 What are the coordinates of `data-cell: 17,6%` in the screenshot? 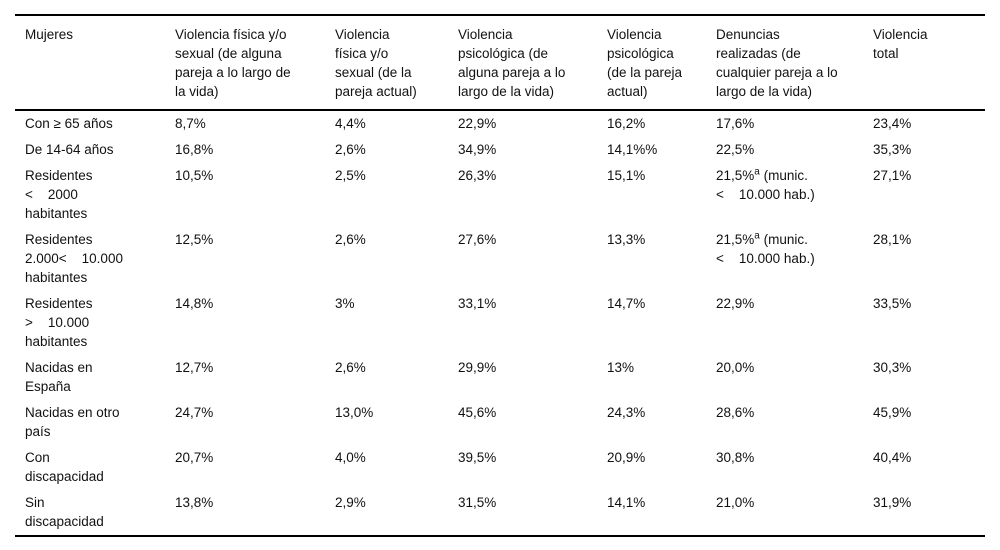 It's located at (735, 123).